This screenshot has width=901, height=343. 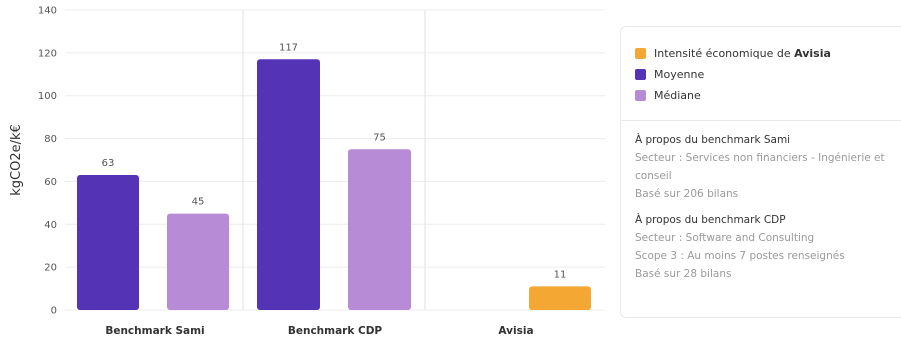 What do you see at coordinates (50, 182) in the screenshot?
I see `y-tick-label: 60` at bounding box center [50, 182].